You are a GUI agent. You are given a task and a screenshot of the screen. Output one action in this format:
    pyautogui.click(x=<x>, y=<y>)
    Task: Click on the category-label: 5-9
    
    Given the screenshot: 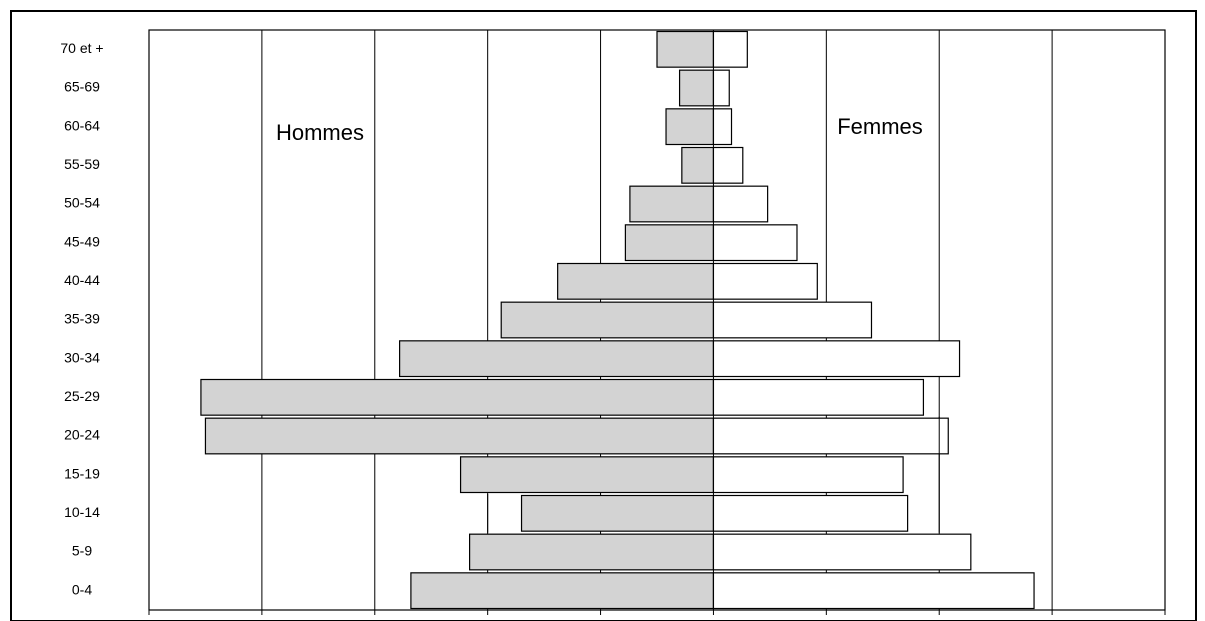 What is the action you would take?
    pyautogui.click(x=82, y=551)
    